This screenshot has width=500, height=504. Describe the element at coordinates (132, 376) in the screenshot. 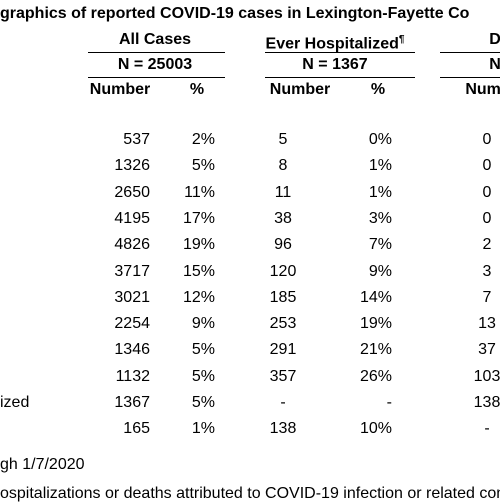

I see `cell: 1132` at that location.